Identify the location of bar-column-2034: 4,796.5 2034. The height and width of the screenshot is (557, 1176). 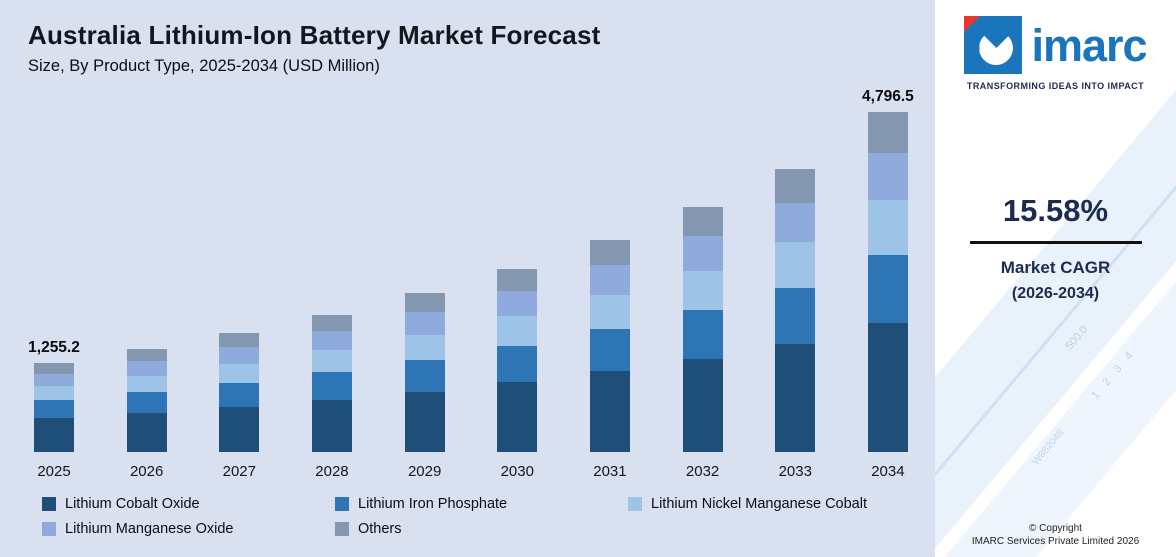
(888, 284).